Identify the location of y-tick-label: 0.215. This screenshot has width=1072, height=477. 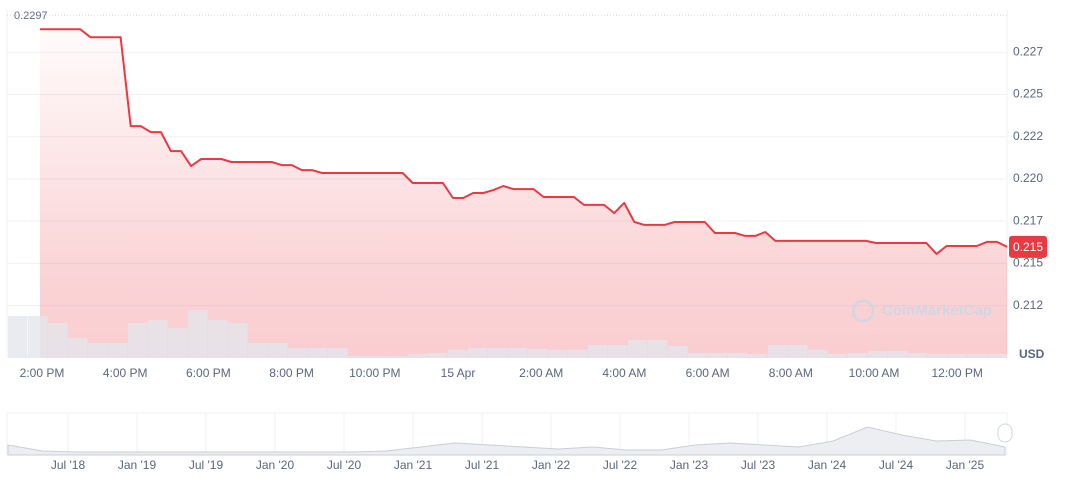
(1028, 263).